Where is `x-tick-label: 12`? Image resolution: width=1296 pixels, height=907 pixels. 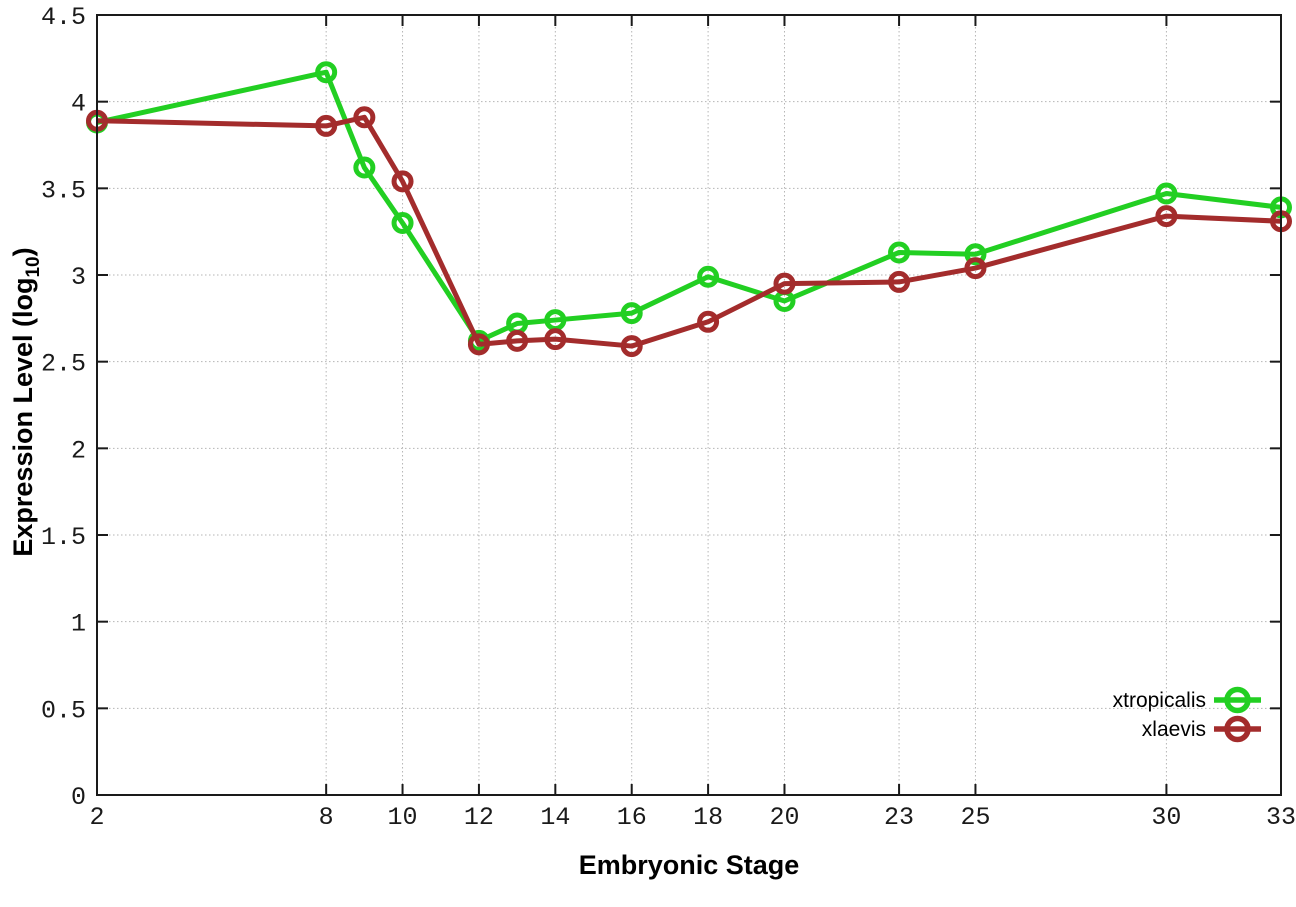
x-tick-label: 12 is located at coordinates (479, 817).